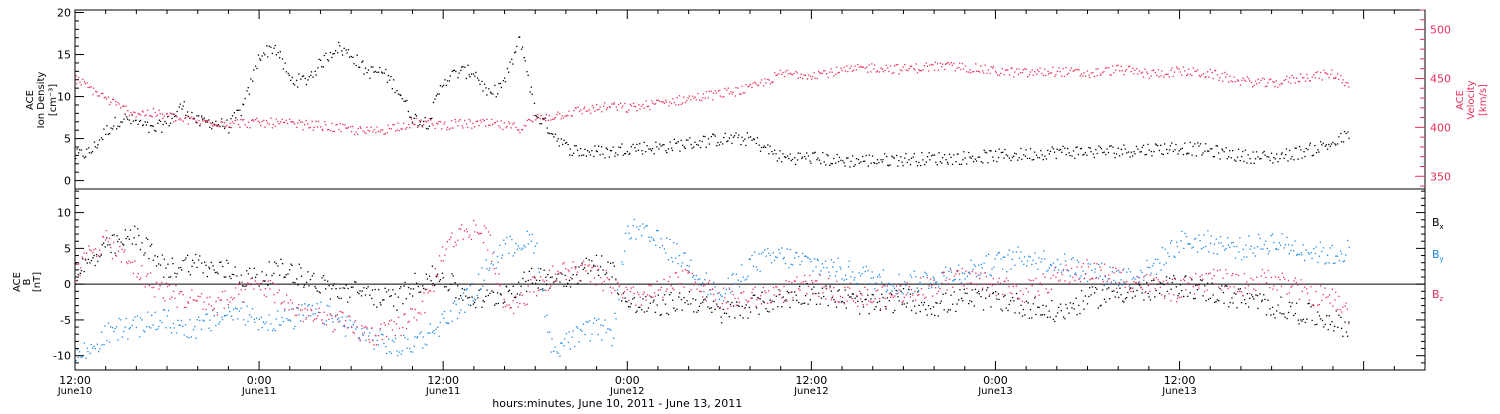 This screenshot has width=1500, height=414. I want to click on x-tick-date-label: June11, so click(259, 391).